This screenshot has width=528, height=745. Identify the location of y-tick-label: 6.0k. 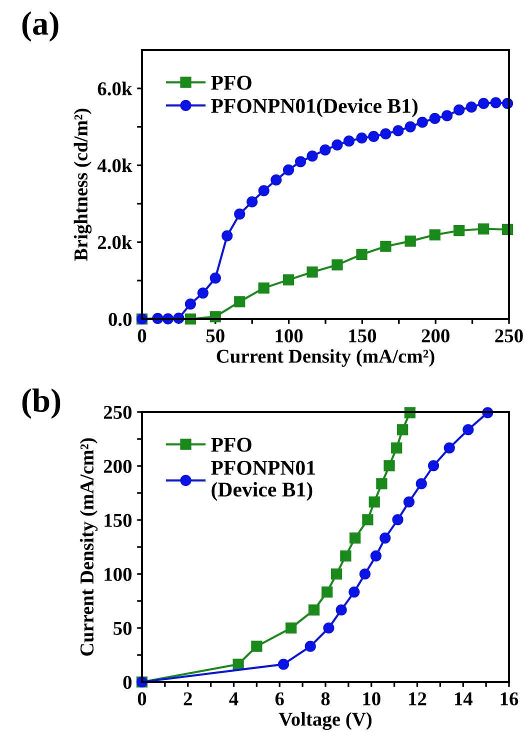
(115, 89).